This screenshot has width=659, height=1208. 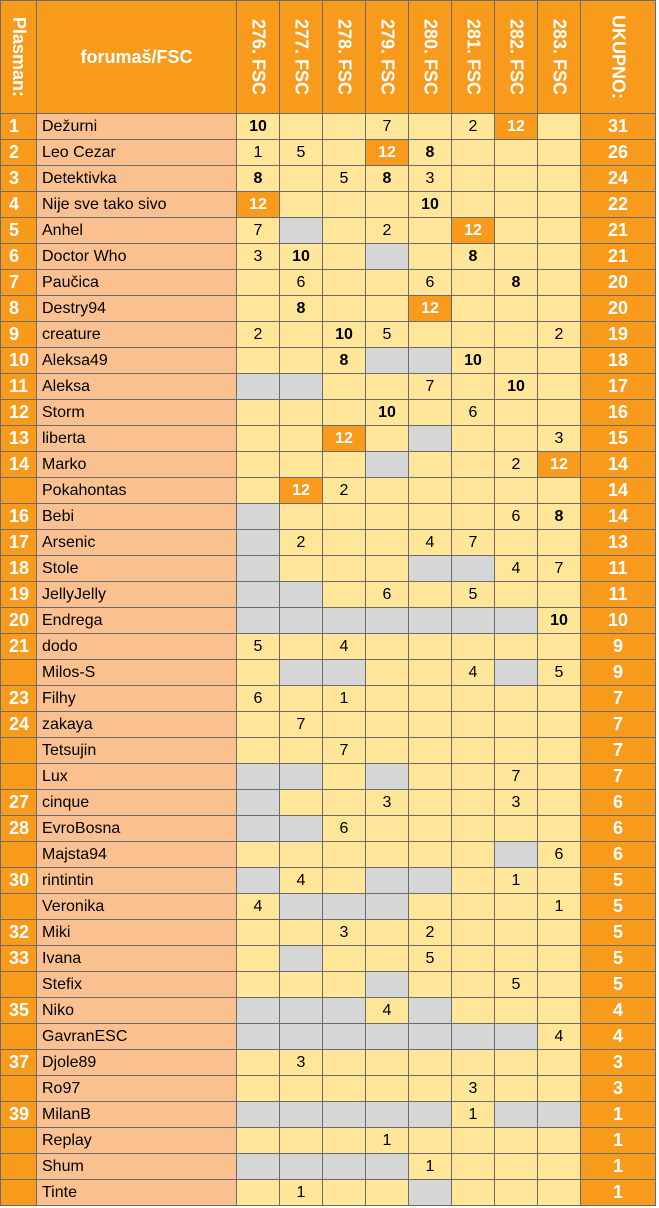 What do you see at coordinates (137, 621) in the screenshot?
I see `name-cell: Endrega` at bounding box center [137, 621].